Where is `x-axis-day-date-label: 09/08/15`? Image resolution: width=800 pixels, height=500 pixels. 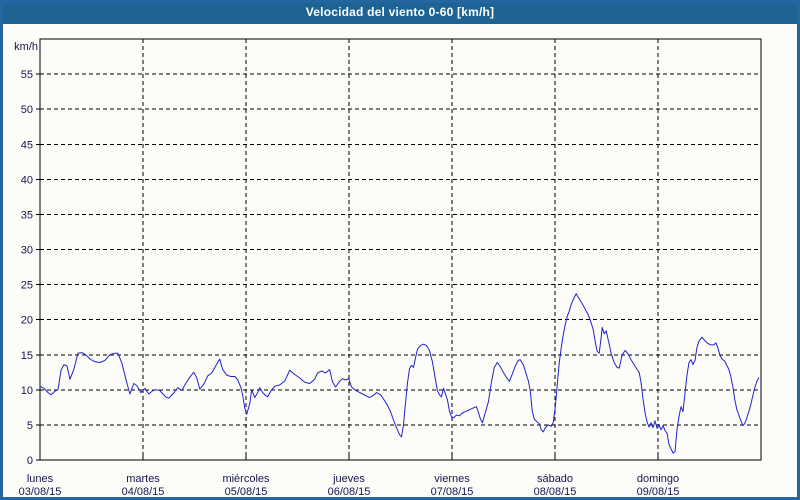
x-axis-day-date-label: 09/08/15 is located at coordinates (658, 492).